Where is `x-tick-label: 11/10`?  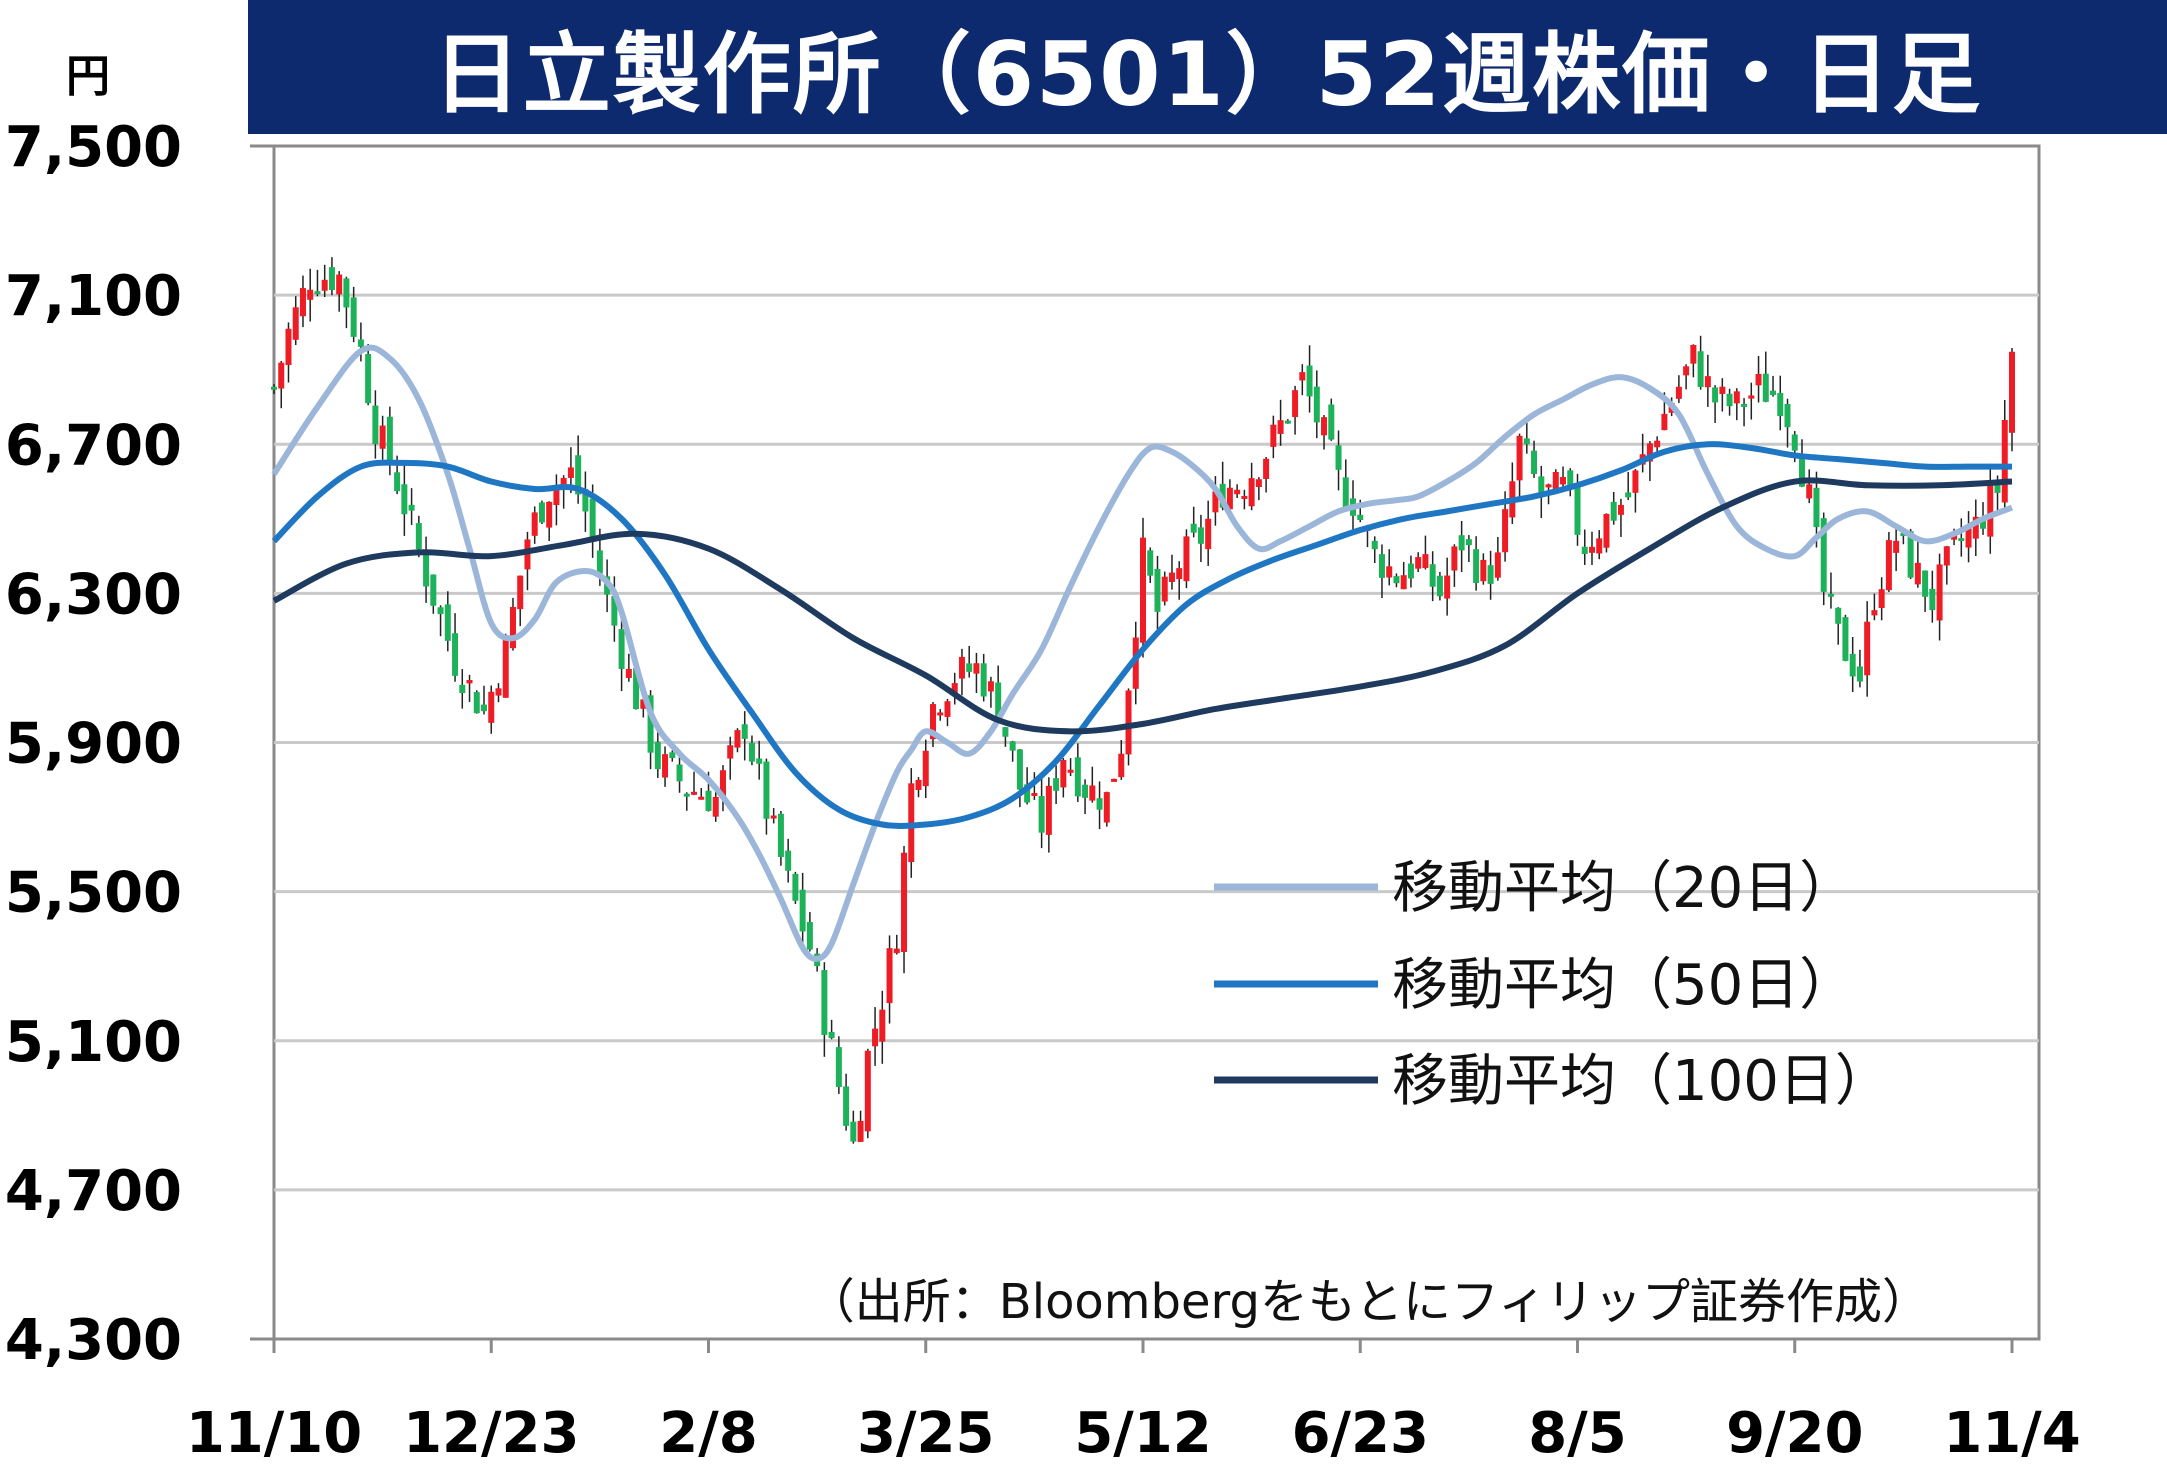 x-tick-label: 11/10 is located at coordinates (274, 1433).